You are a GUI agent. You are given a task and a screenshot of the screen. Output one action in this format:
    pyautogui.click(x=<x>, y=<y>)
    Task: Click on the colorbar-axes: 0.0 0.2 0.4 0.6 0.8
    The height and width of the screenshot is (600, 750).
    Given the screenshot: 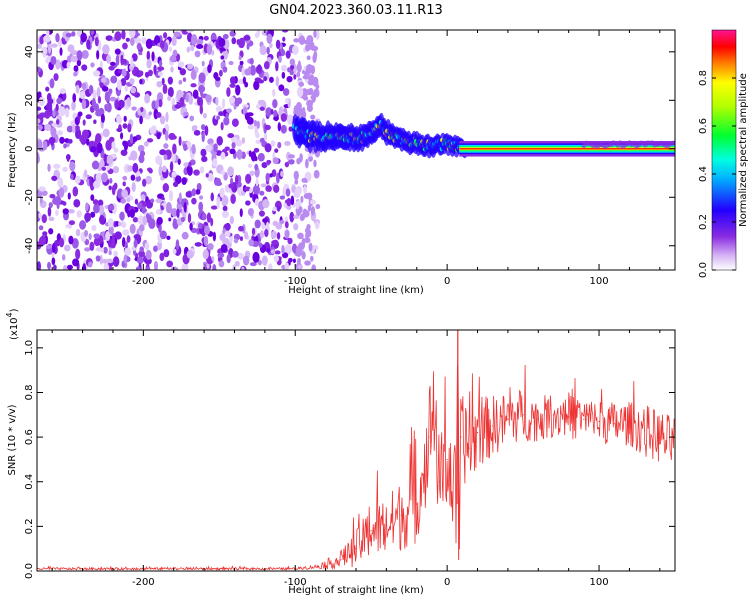 What is the action you would take?
    pyautogui.click(x=717, y=153)
    